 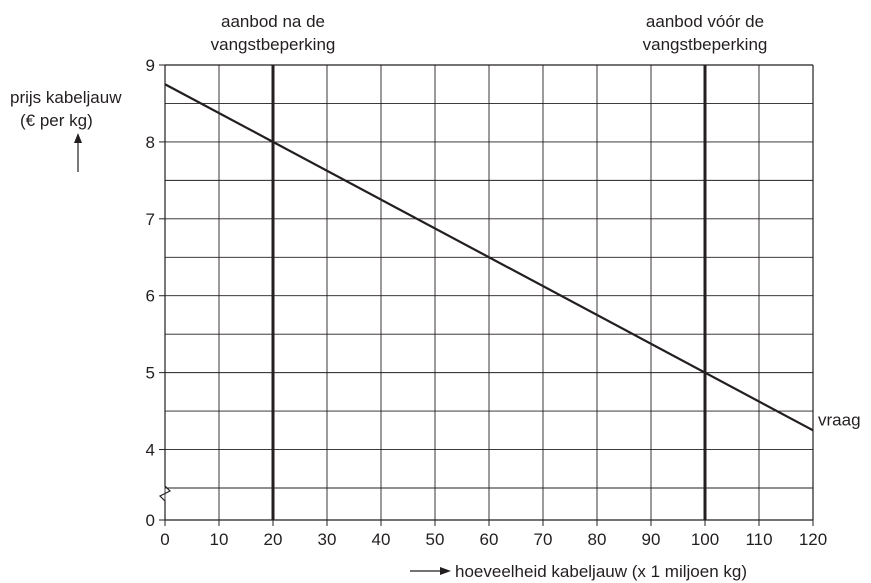 What do you see at coordinates (705, 539) in the screenshot?
I see `x-tick-label: 100` at bounding box center [705, 539].